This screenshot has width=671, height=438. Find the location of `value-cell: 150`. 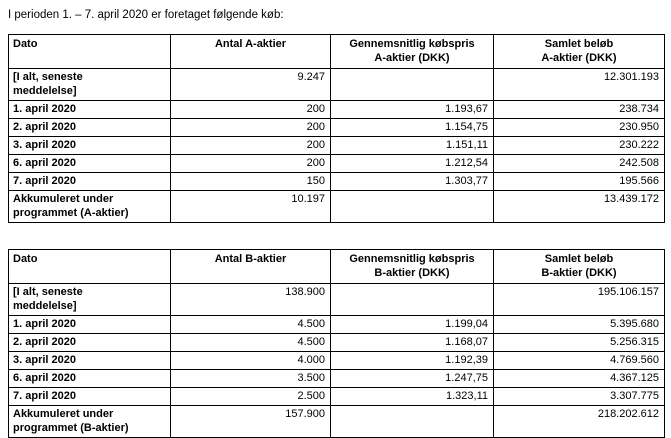

value-cell: 150 is located at coordinates (250, 181).